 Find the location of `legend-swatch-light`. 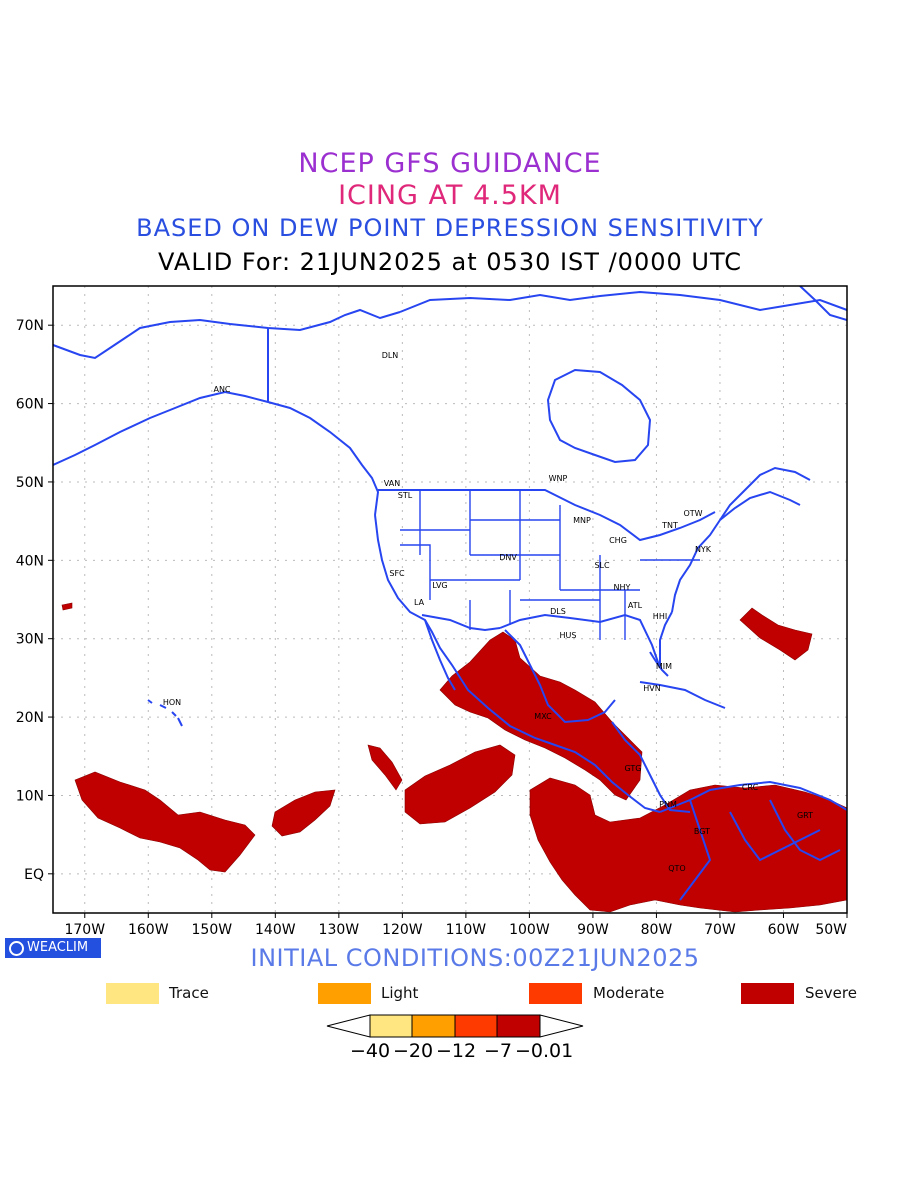

legend-swatch-light is located at coordinates (344, 993).